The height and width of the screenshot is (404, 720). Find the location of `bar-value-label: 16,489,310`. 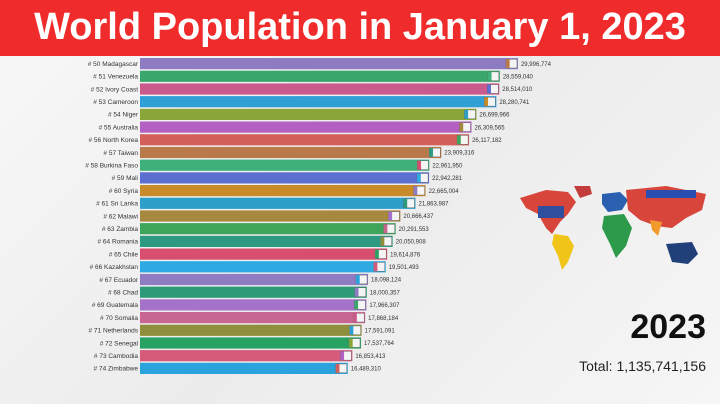

bar-value-label: 16,489,310 is located at coordinates (366, 370).